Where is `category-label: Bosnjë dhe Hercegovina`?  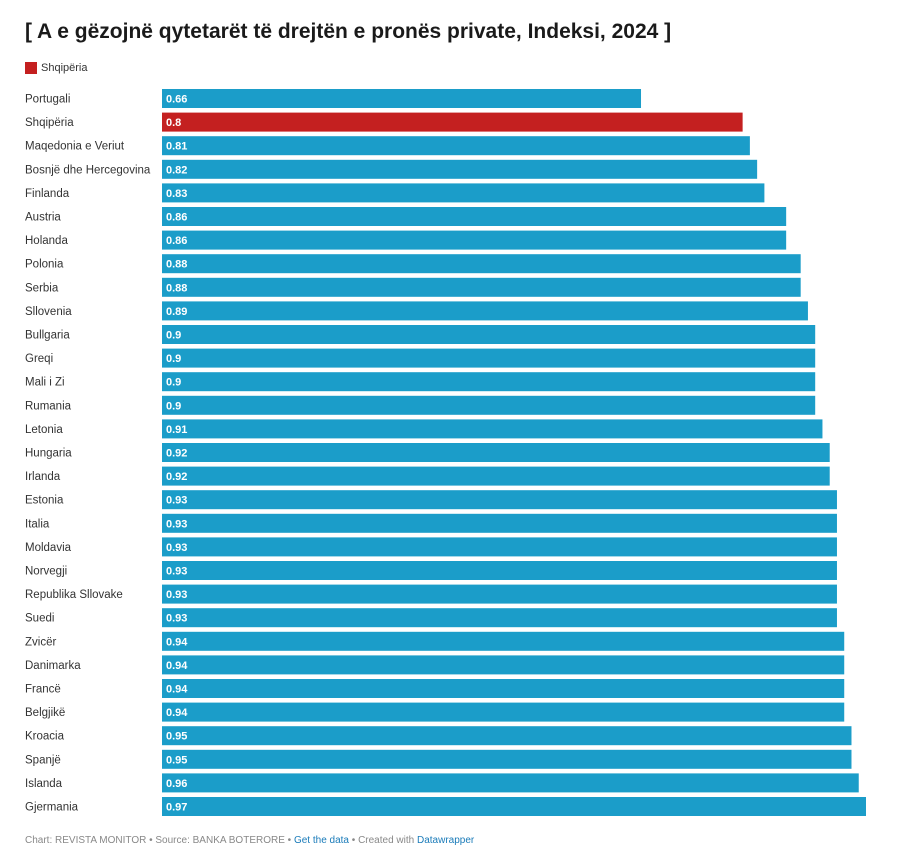 category-label: Bosnjë dhe Hercegovina is located at coordinates (88, 170).